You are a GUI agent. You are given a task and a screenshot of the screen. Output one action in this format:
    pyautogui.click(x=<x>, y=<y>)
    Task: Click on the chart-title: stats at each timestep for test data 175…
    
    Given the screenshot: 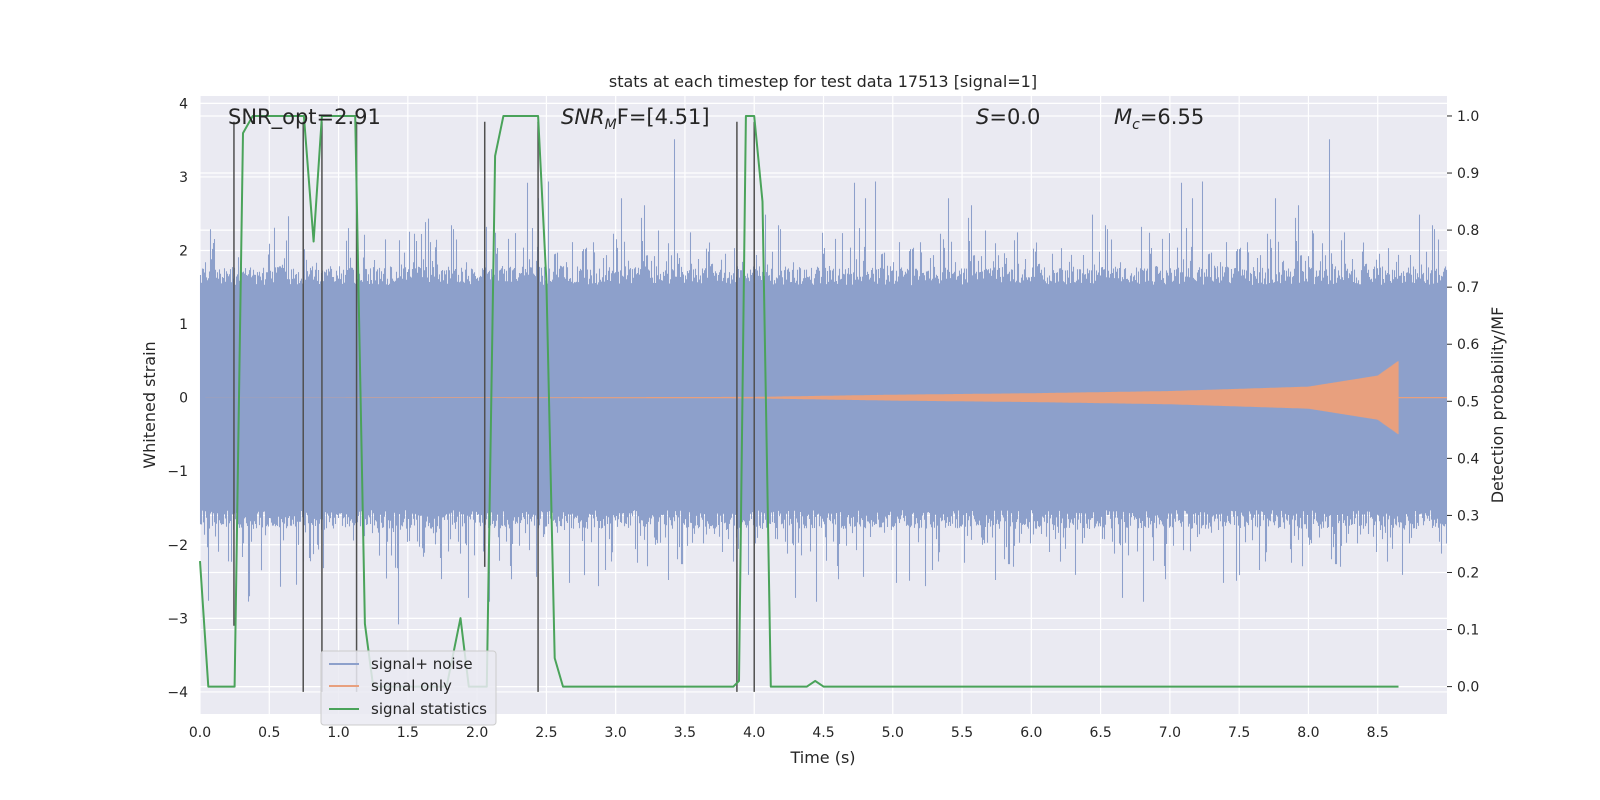 What is the action you would take?
    pyautogui.click(x=823, y=81)
    